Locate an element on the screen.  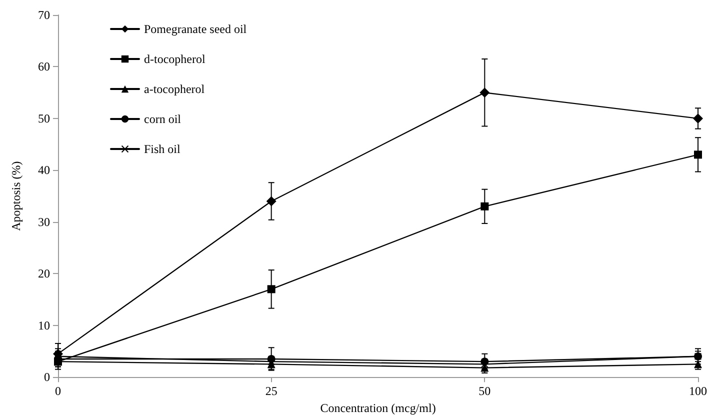
y-tick-label: 20 is located at coordinates (44, 273).